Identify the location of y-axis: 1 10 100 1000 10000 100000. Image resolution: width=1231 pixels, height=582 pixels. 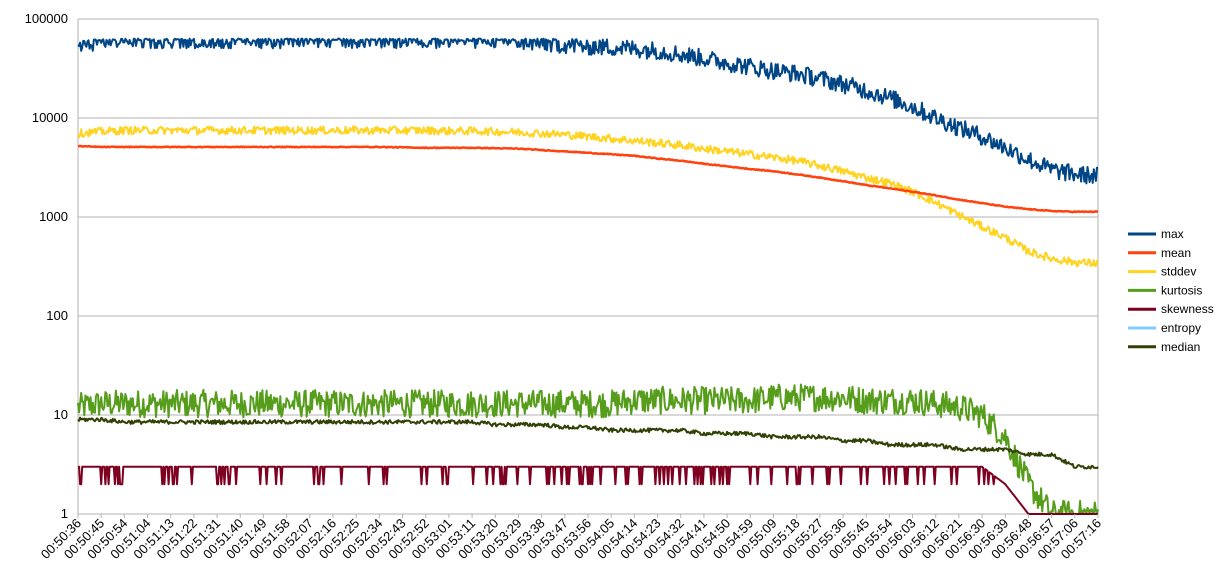
(46, 266).